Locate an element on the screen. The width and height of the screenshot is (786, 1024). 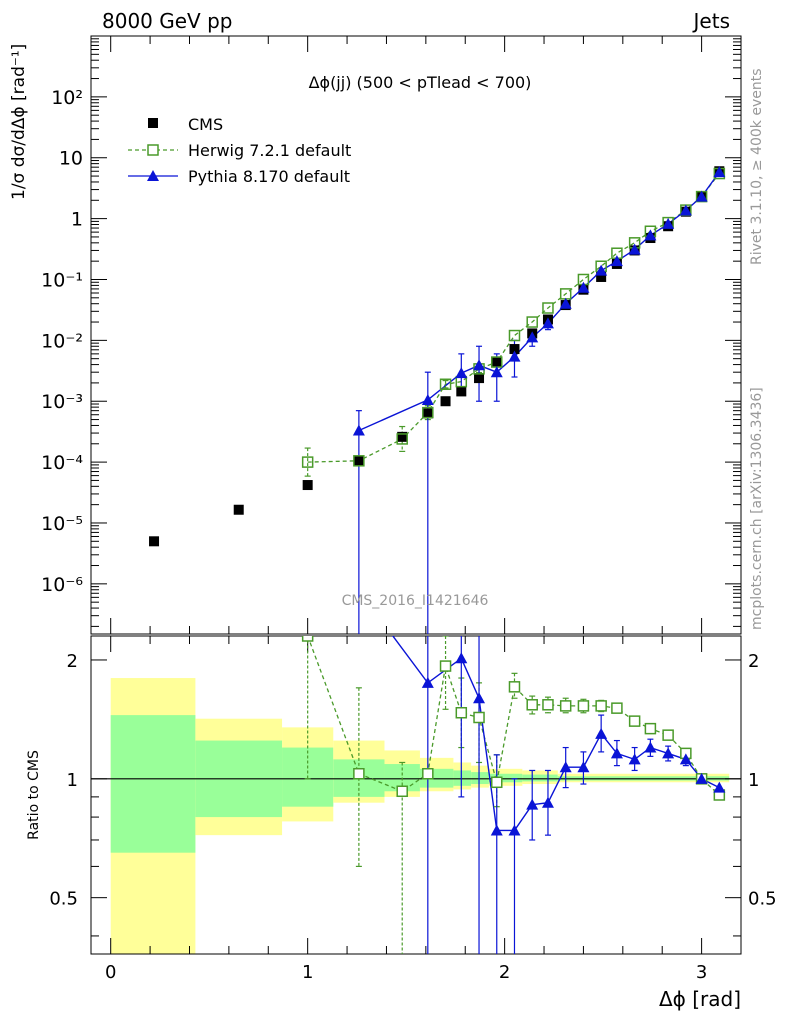
x-tick-label: 3 is located at coordinates (701, 972).